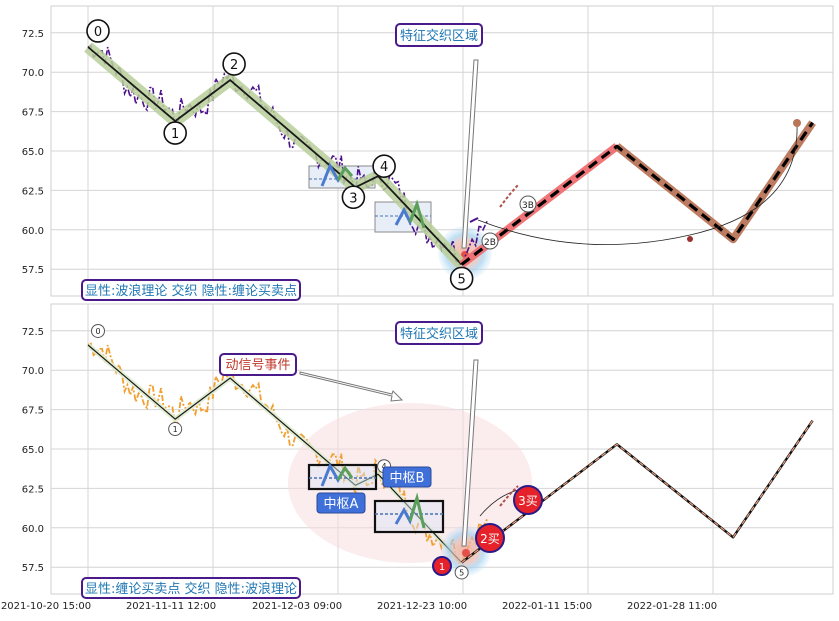 The width and height of the screenshot is (839, 621). Describe the element at coordinates (376, 498) in the screenshot. I see `bottom-pivot-boxes` at that location.